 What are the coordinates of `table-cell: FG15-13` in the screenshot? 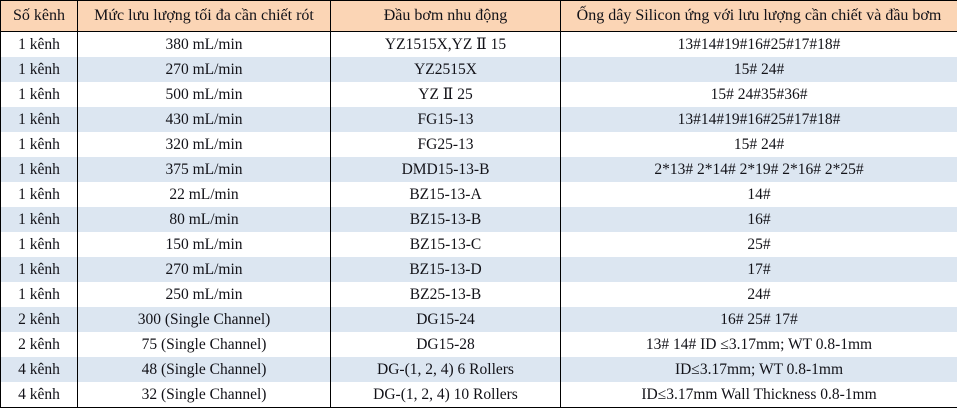 It's located at (445, 119).